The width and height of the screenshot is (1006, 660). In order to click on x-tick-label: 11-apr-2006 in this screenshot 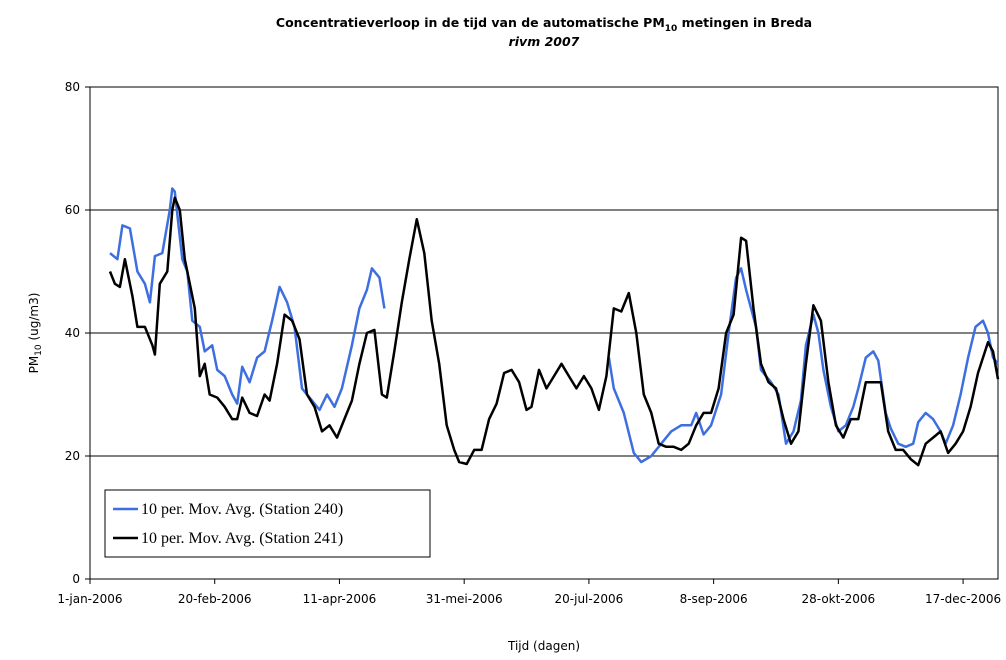, I will do `click(340, 599)`.